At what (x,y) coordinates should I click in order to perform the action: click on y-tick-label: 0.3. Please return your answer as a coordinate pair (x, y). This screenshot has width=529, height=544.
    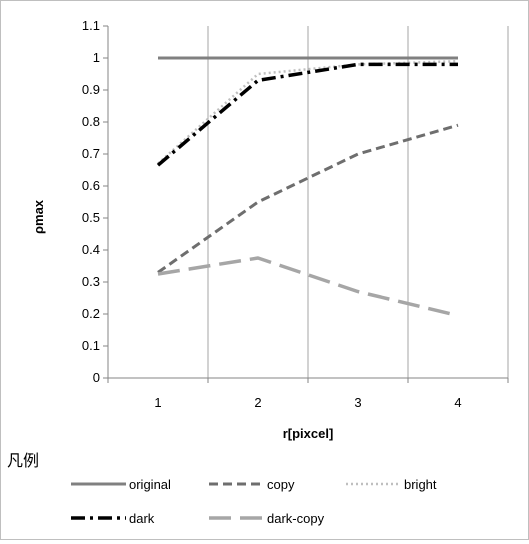
    Looking at the image, I should click on (91, 281).